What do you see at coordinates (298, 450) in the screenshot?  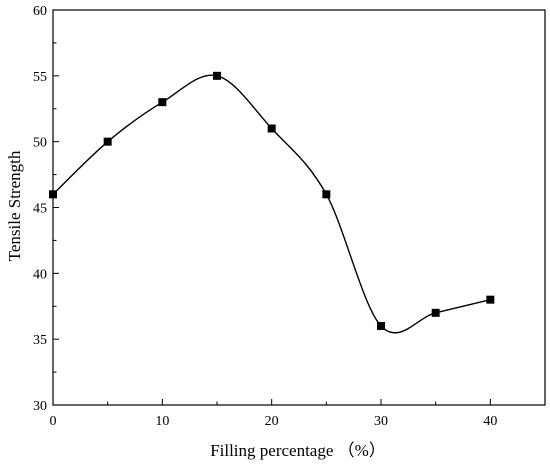 I see `x-axis-title: Filling percentage （%）` at bounding box center [298, 450].